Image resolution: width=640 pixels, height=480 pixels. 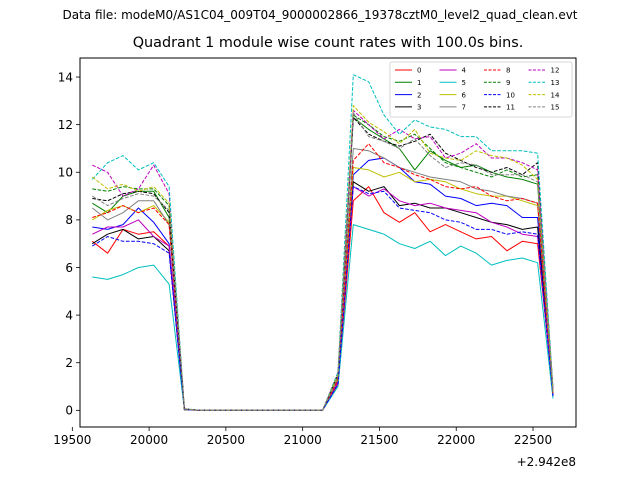 What do you see at coordinates (555, 71) in the screenshot?
I see `legend-label-12: 12` at bounding box center [555, 71].